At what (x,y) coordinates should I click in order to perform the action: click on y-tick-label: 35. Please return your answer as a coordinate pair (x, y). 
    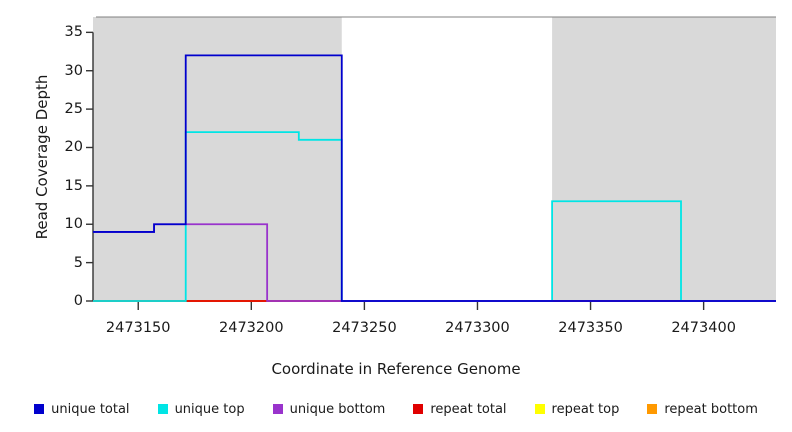
    Looking at the image, I should click on (73, 32).